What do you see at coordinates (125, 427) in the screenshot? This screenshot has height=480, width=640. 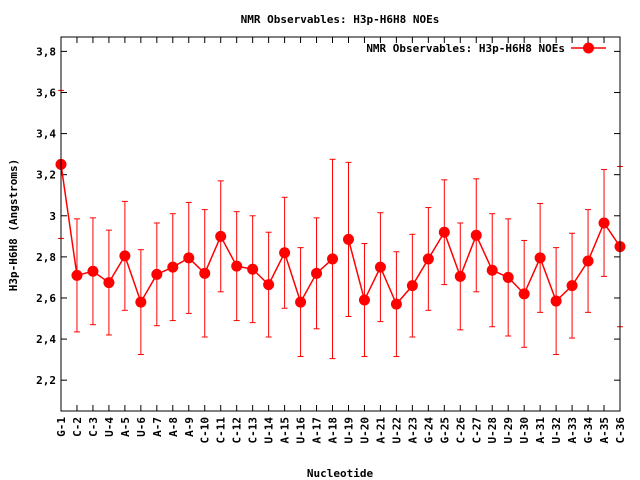 I see `x-tick-label: A-5` at bounding box center [125, 427].